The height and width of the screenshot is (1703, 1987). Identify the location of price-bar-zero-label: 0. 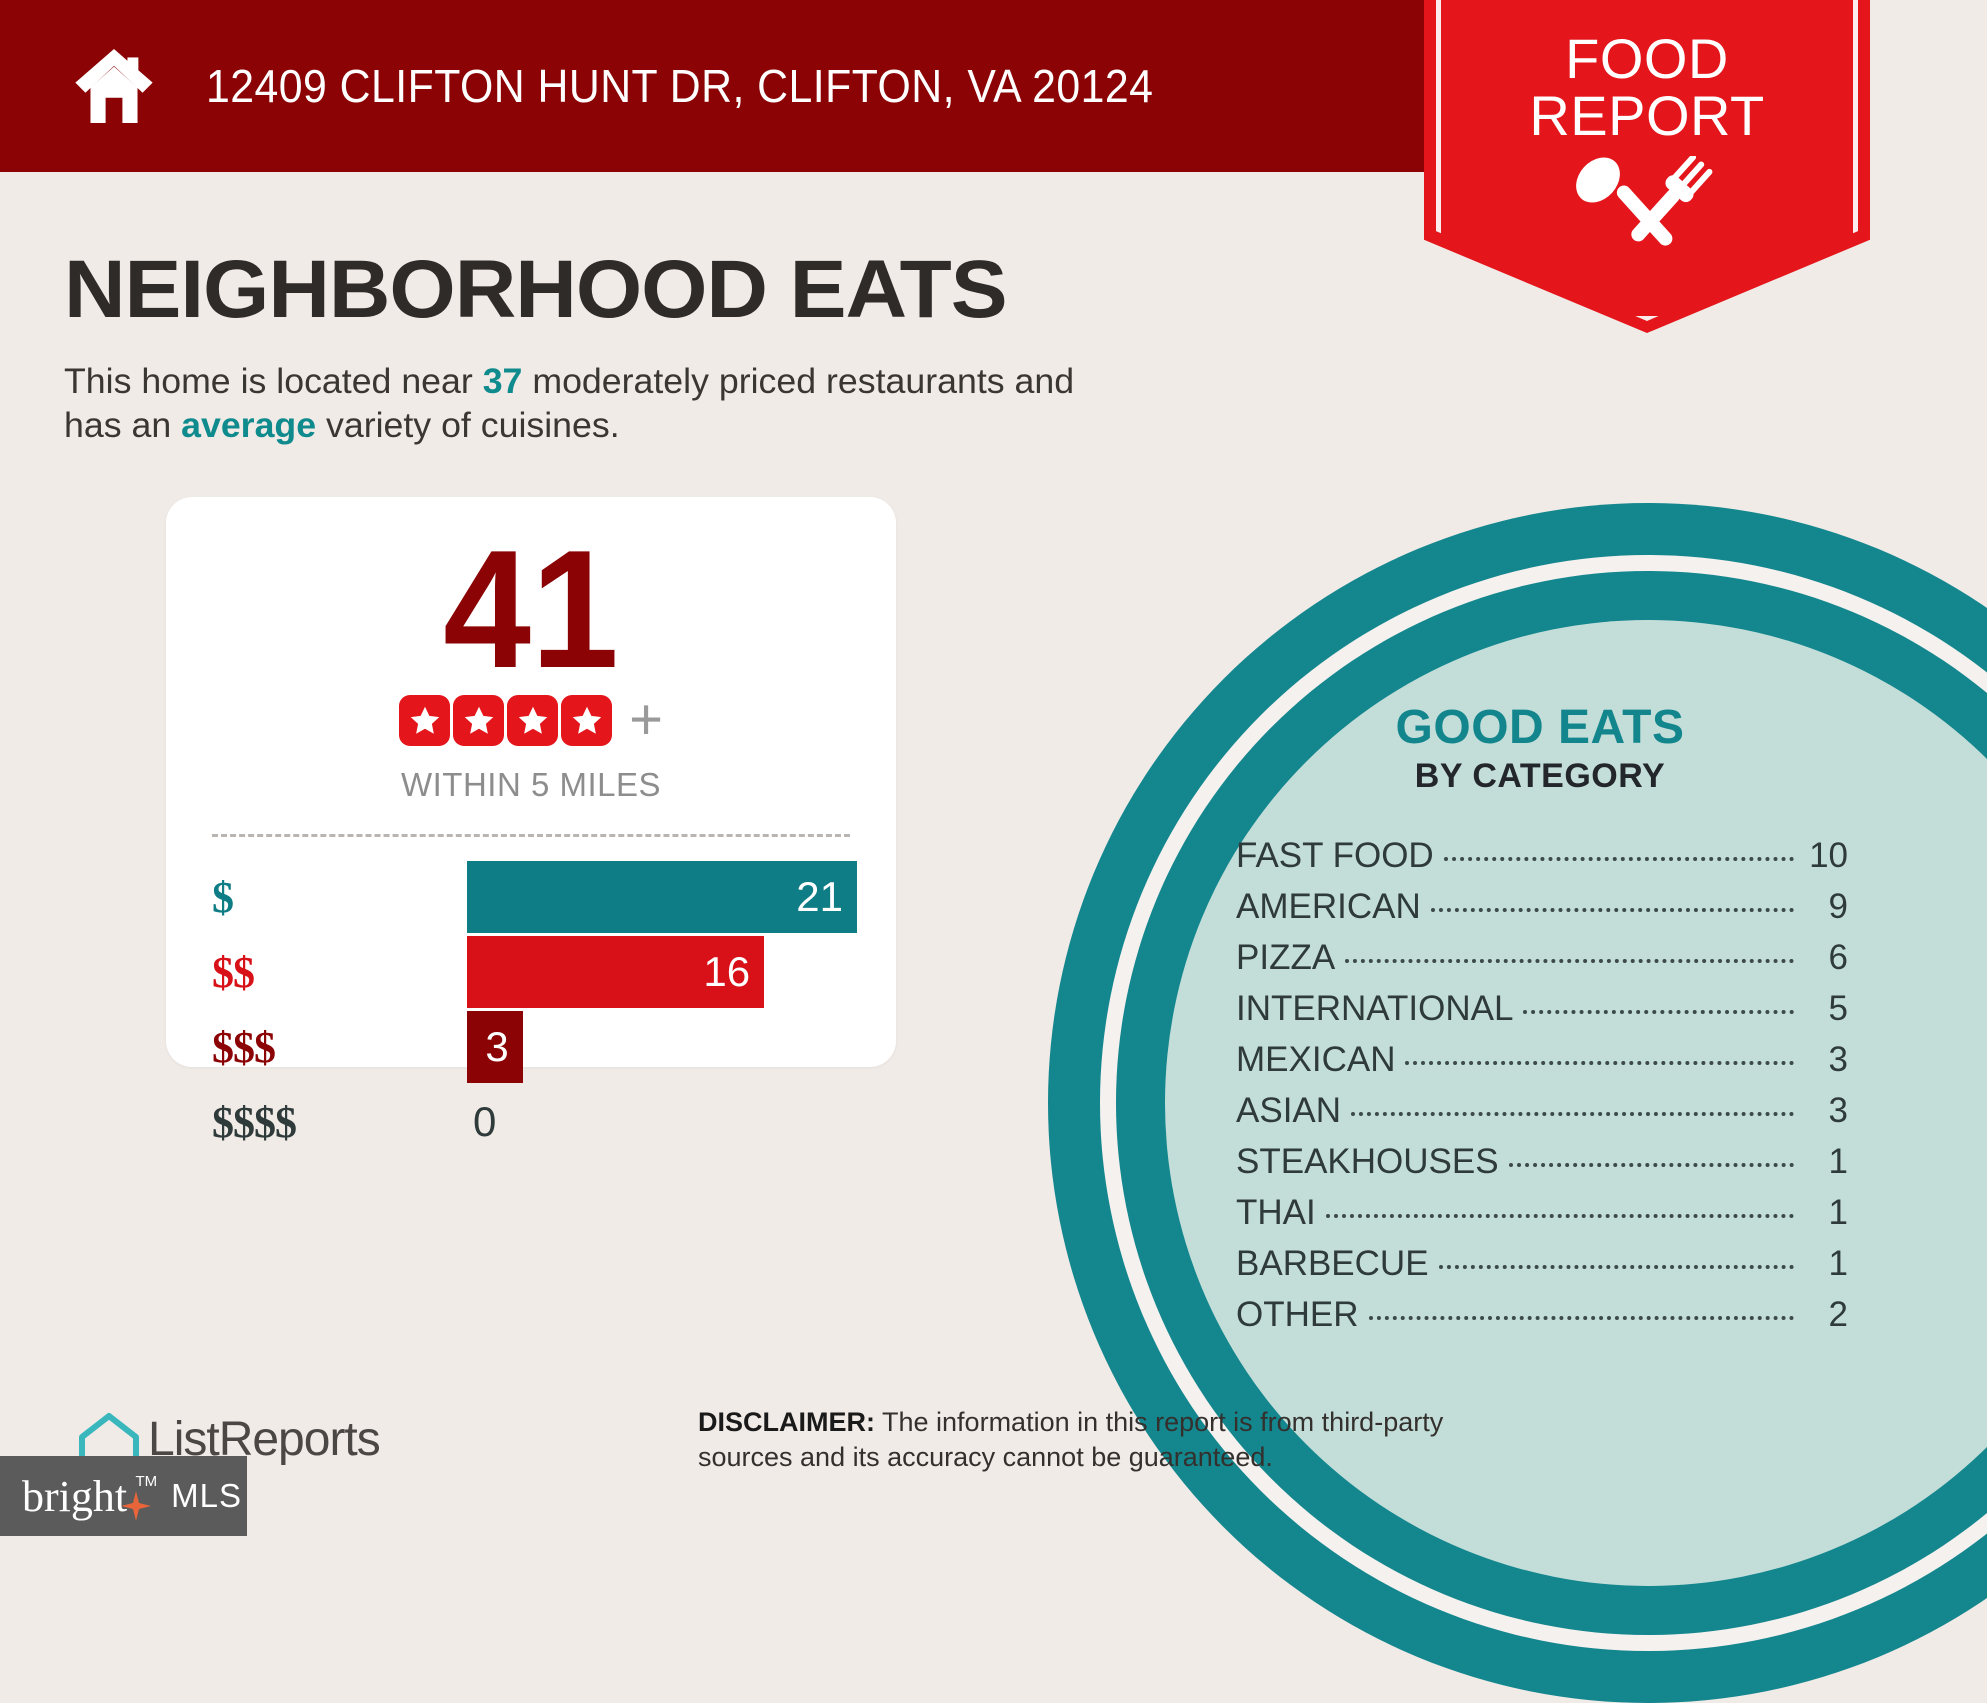
(485, 1121).